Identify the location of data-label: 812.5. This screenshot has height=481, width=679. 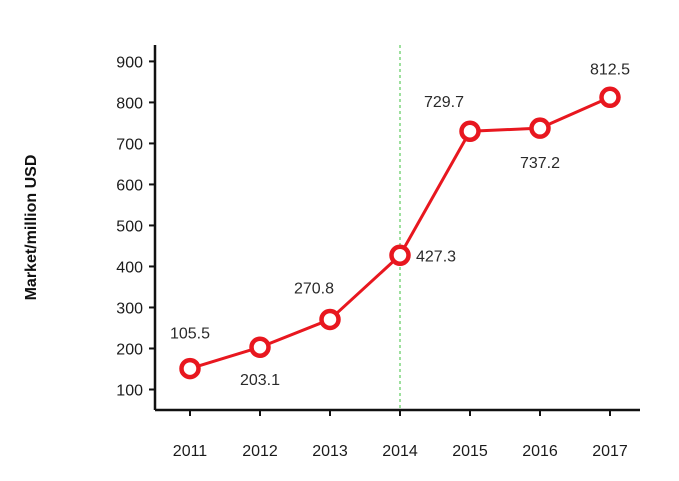
(610, 69).